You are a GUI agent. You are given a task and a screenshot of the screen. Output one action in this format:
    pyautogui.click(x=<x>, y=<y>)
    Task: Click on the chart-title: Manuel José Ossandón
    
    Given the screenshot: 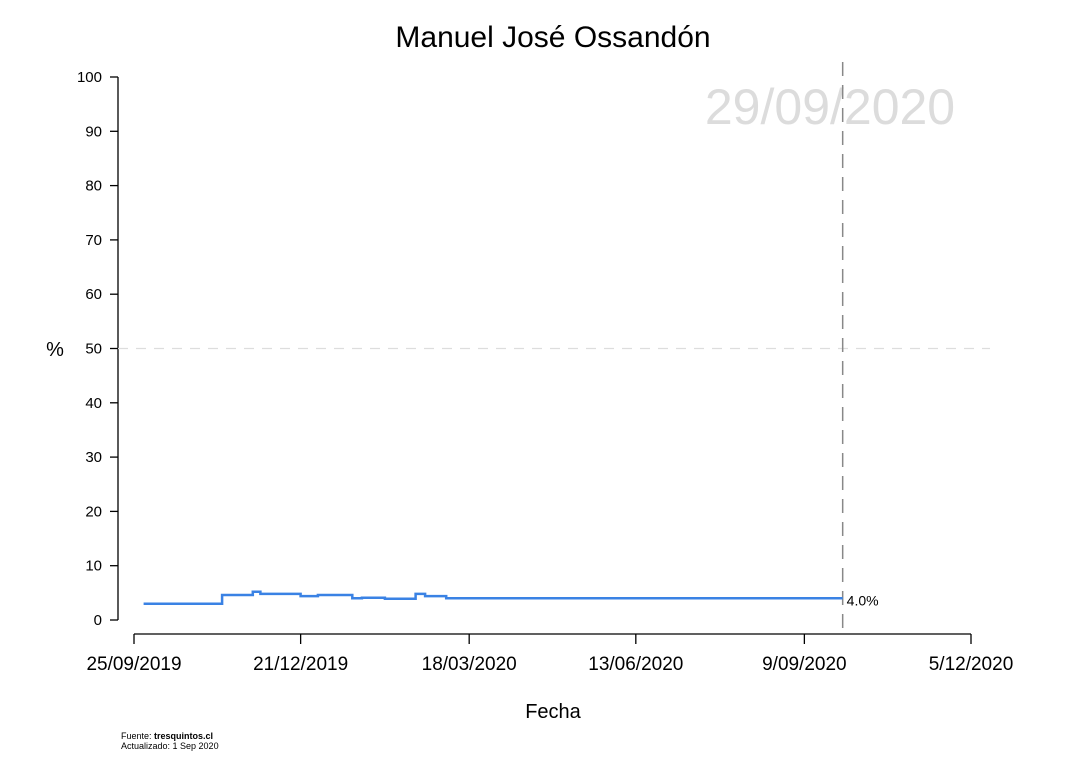 What is the action you would take?
    pyautogui.click(x=552, y=37)
    